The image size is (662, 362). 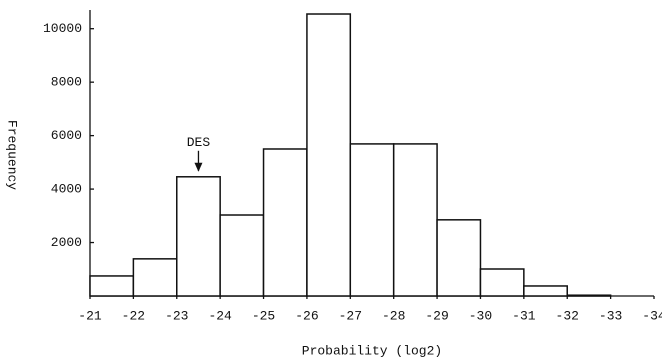 I want to click on x-tick-label: -23, so click(x=176, y=315).